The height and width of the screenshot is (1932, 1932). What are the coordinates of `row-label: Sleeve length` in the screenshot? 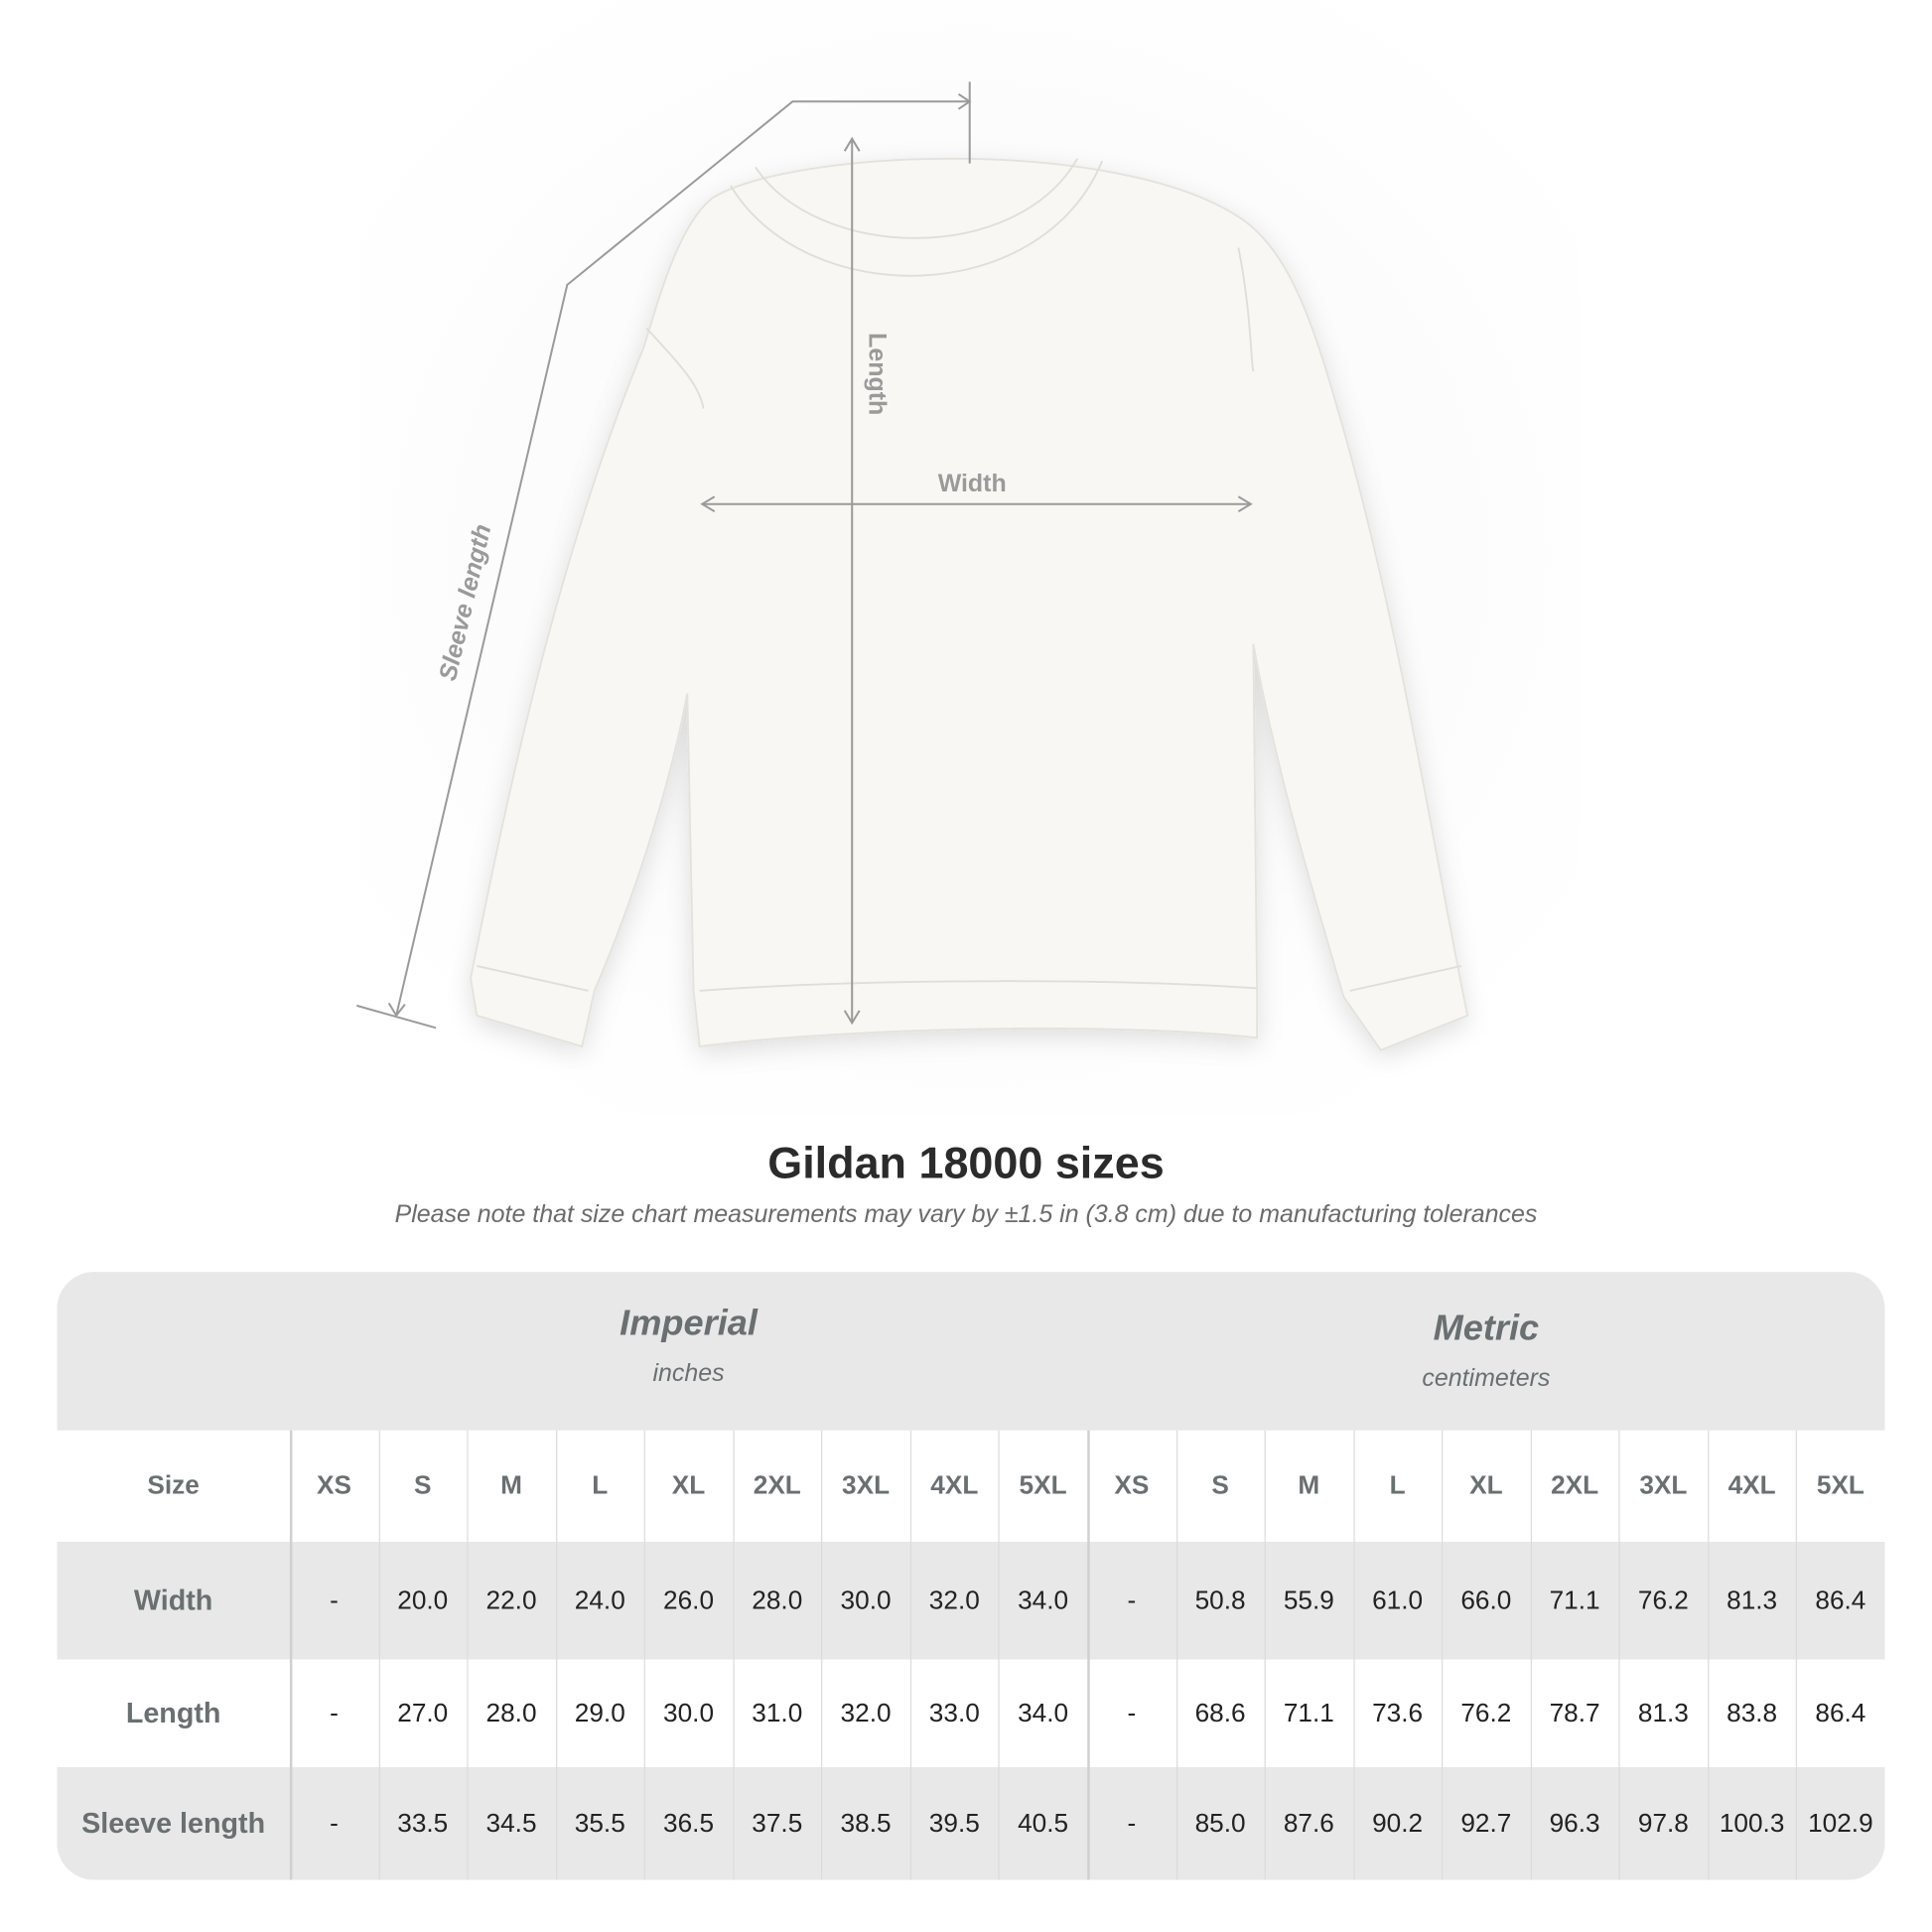 It's located at (173, 1823).